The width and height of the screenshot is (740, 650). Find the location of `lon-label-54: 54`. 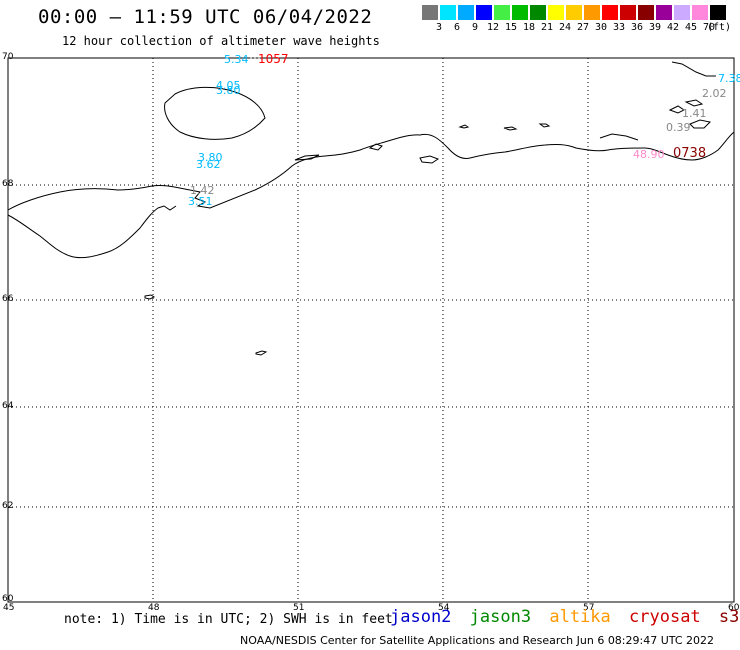

lon-label-54: 54 is located at coordinates (444, 608).